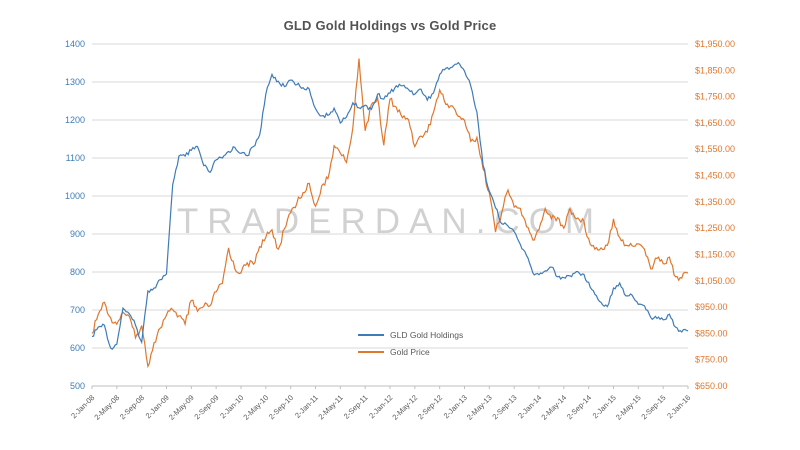 The width and height of the screenshot is (800, 450). Describe the element at coordinates (132, 407) in the screenshot. I see `svg-text: 2-Sep-08` at that location.